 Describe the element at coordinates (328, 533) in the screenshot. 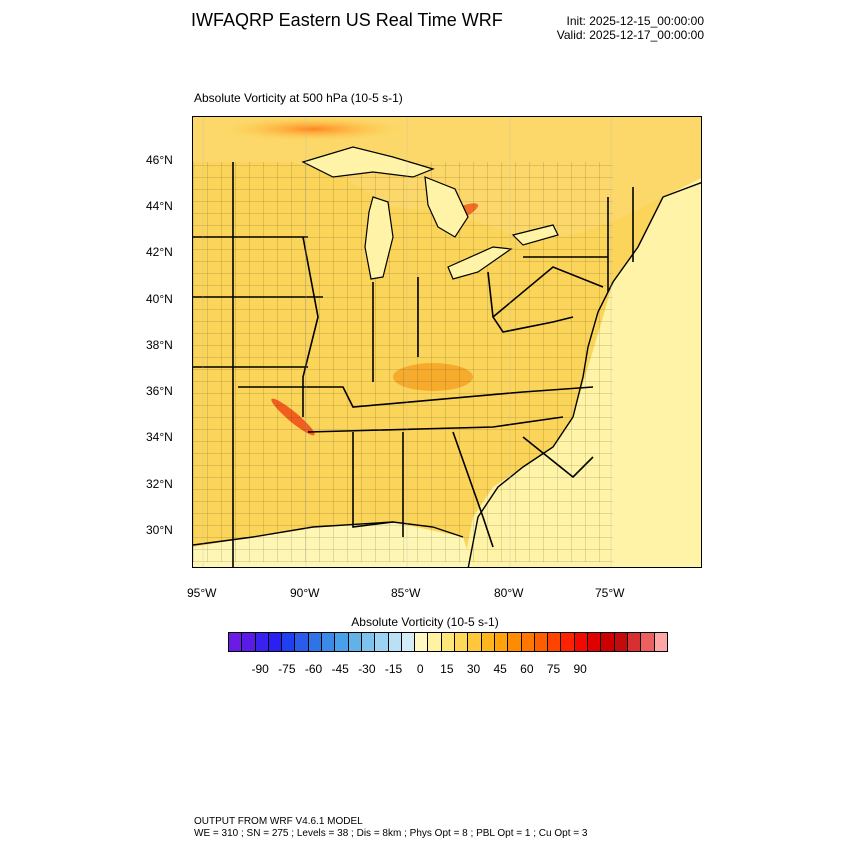

I see `gulf-coastline` at that location.